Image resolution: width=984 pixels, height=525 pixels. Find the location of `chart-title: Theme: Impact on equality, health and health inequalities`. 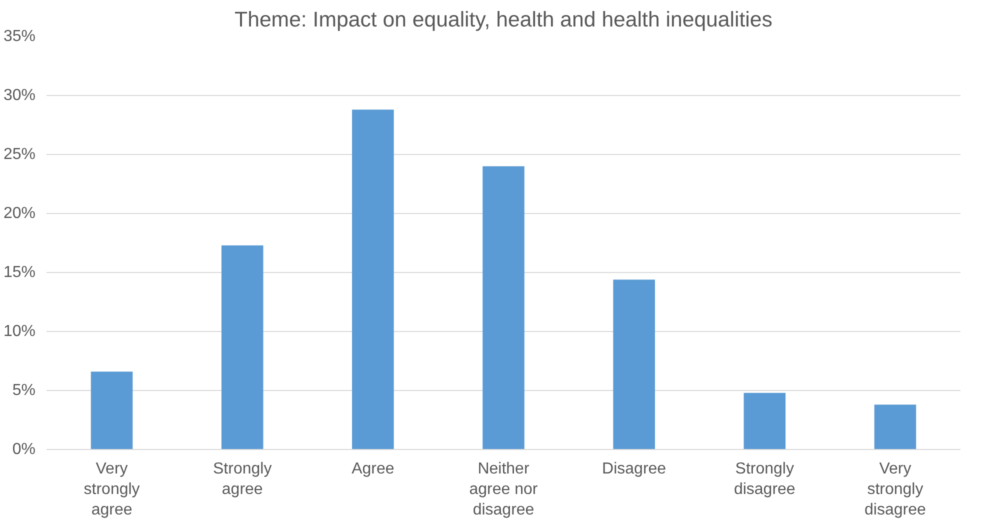

chart-title: Theme: Impact on equality, health and health inequalities is located at coordinates (503, 20).